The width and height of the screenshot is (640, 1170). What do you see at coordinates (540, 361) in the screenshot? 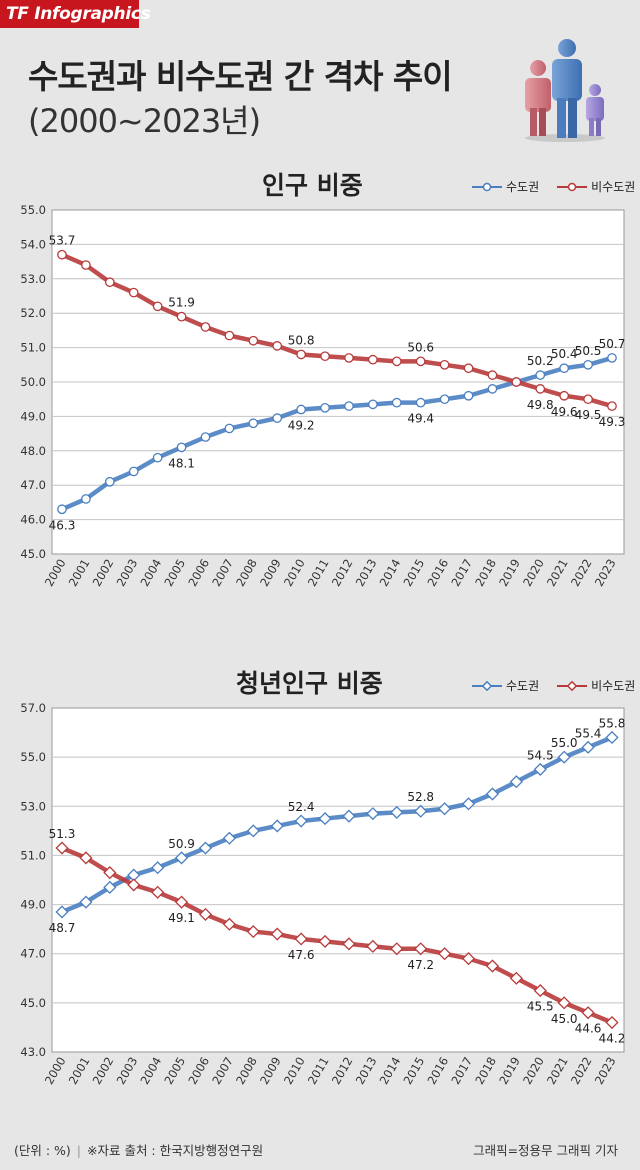
I see `data-label: 50.2` at bounding box center [540, 361].